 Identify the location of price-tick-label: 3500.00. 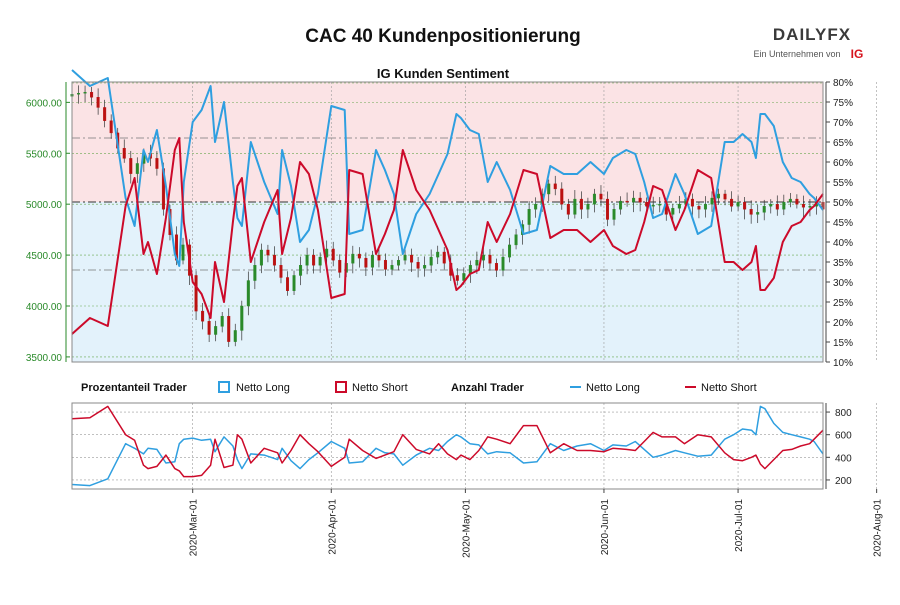
(44, 358).